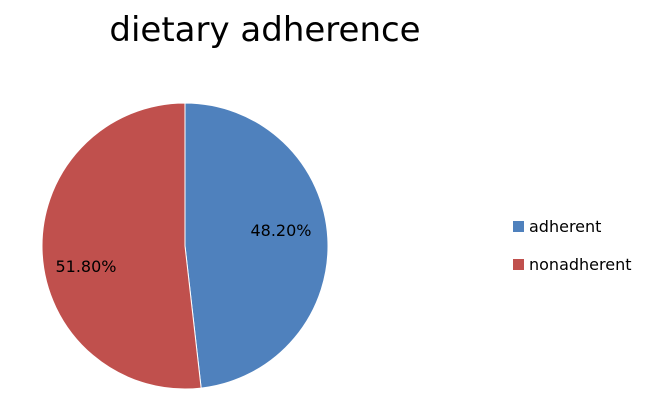 The image size is (650, 405). What do you see at coordinates (518, 226) in the screenshot?
I see `legend-swatch-adherent` at bounding box center [518, 226].